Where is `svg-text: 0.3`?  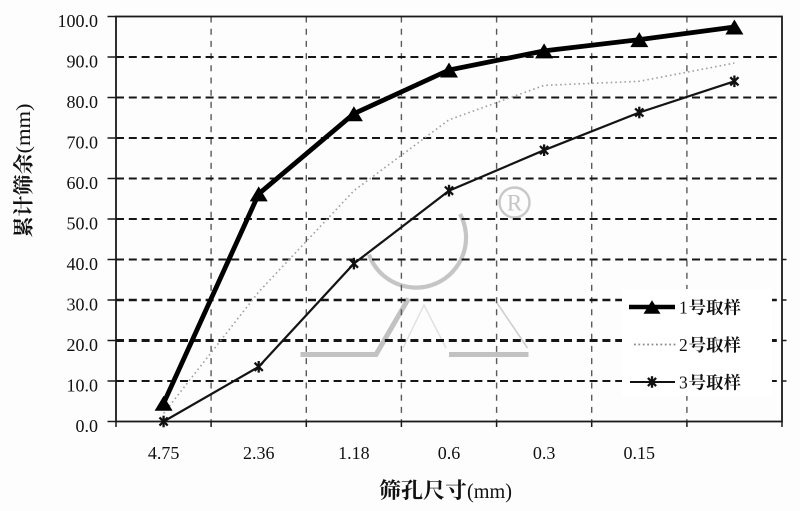 svg-text: 0.3 is located at coordinates (544, 453).